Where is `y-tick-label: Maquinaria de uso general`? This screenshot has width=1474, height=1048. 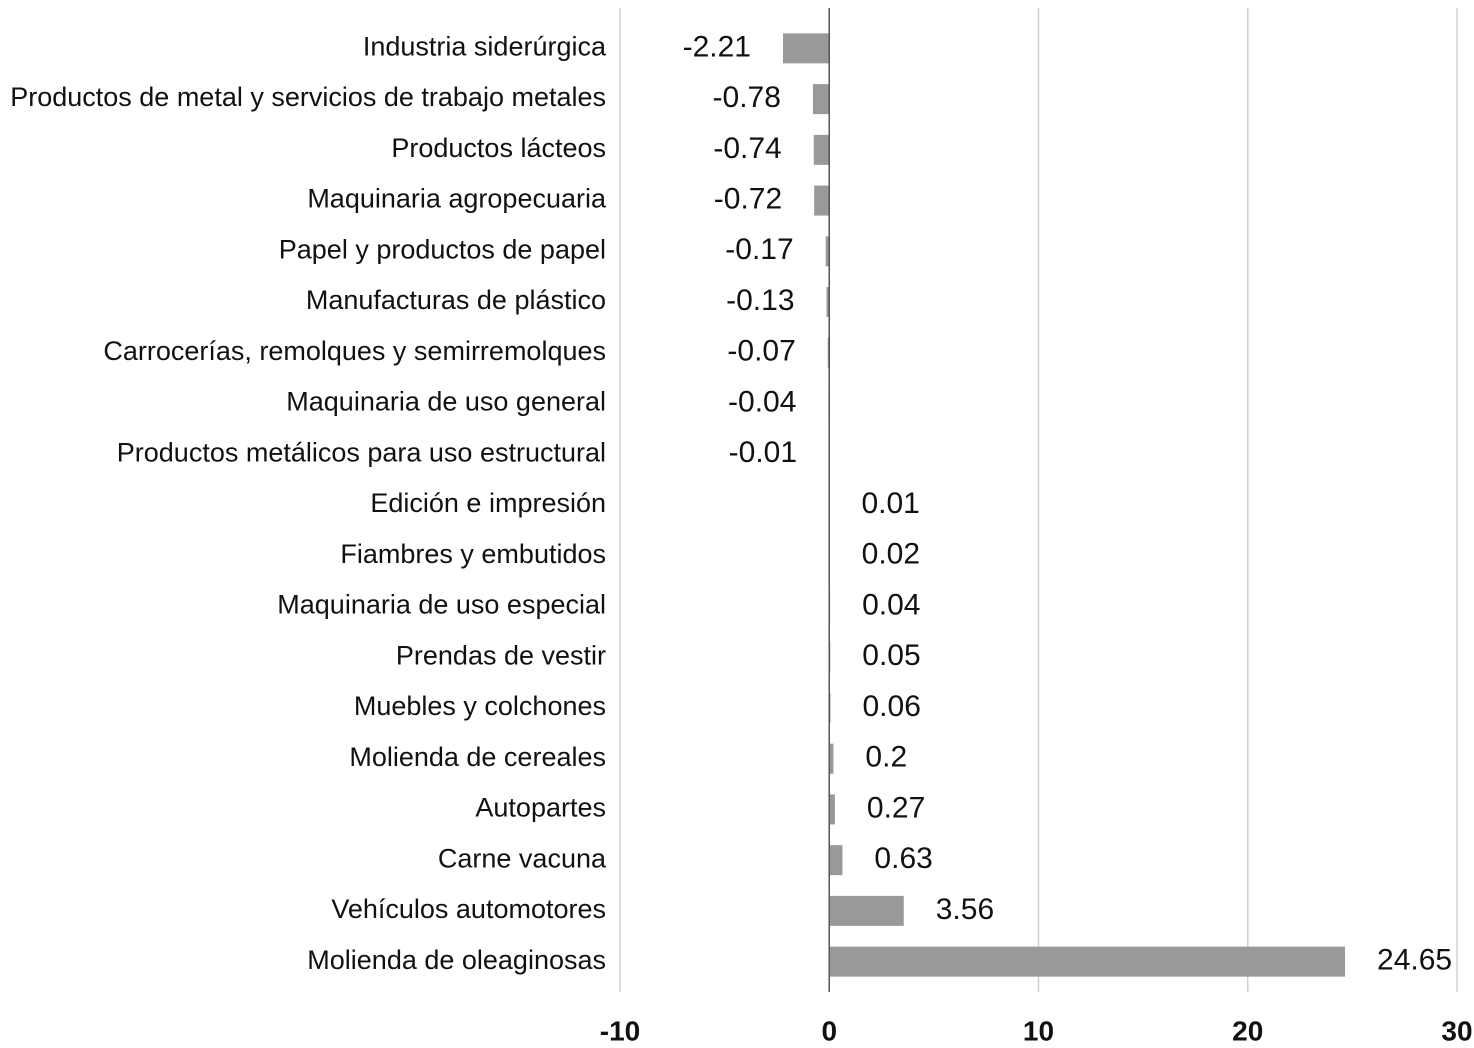
y-tick-label: Maquinaria de uso general is located at coordinates (446, 402).